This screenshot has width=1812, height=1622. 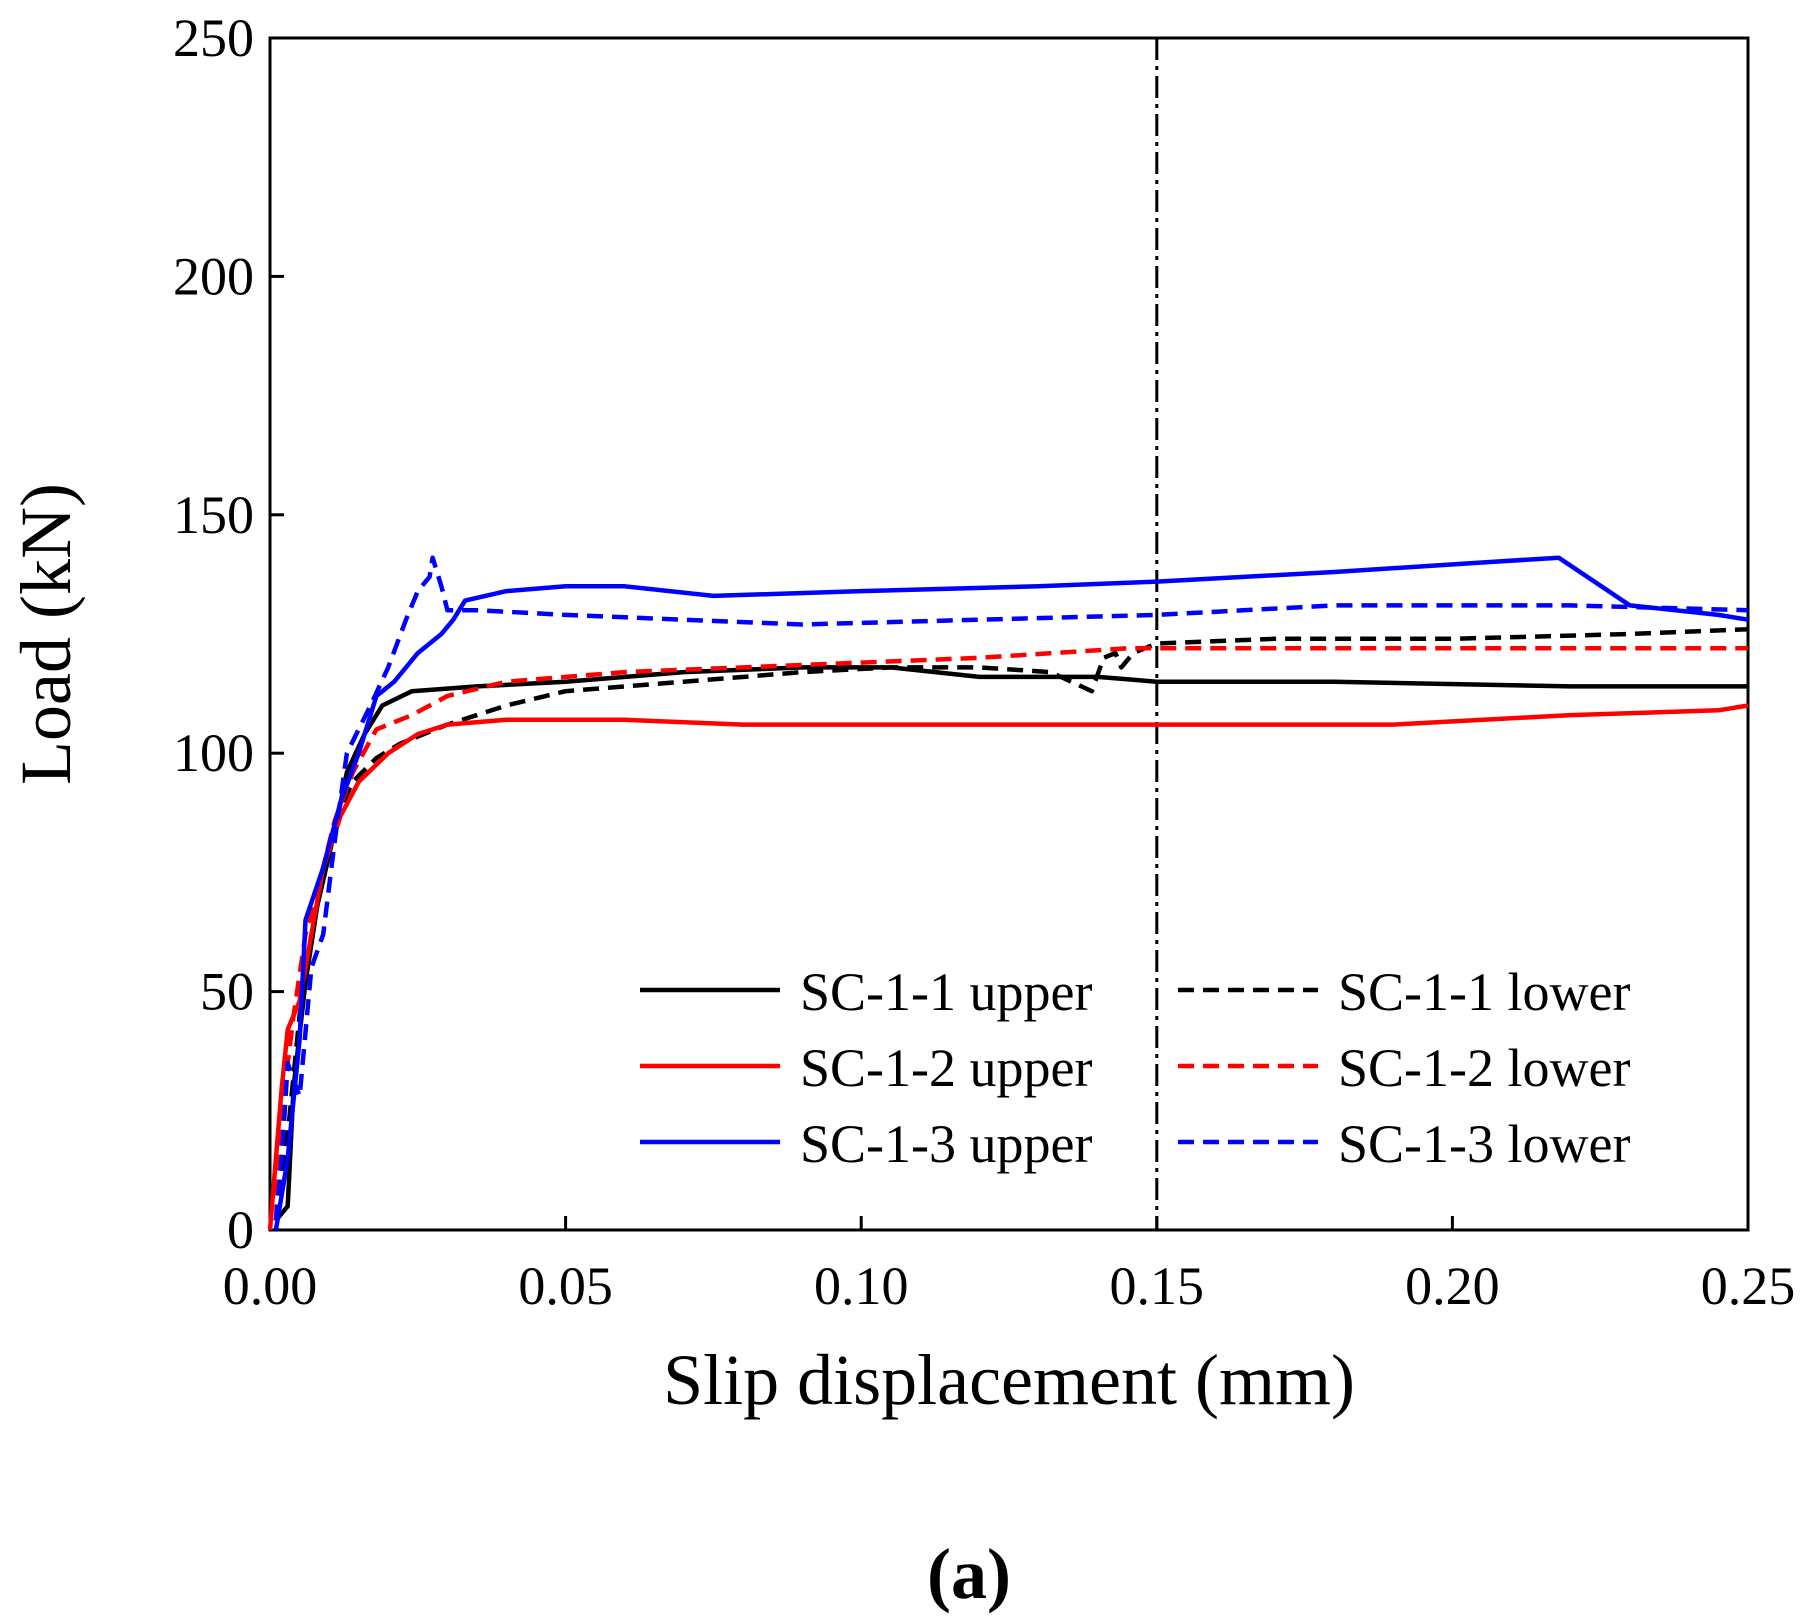 What do you see at coordinates (270, 1286) in the screenshot?
I see `x-tick-label: 0.00` at bounding box center [270, 1286].